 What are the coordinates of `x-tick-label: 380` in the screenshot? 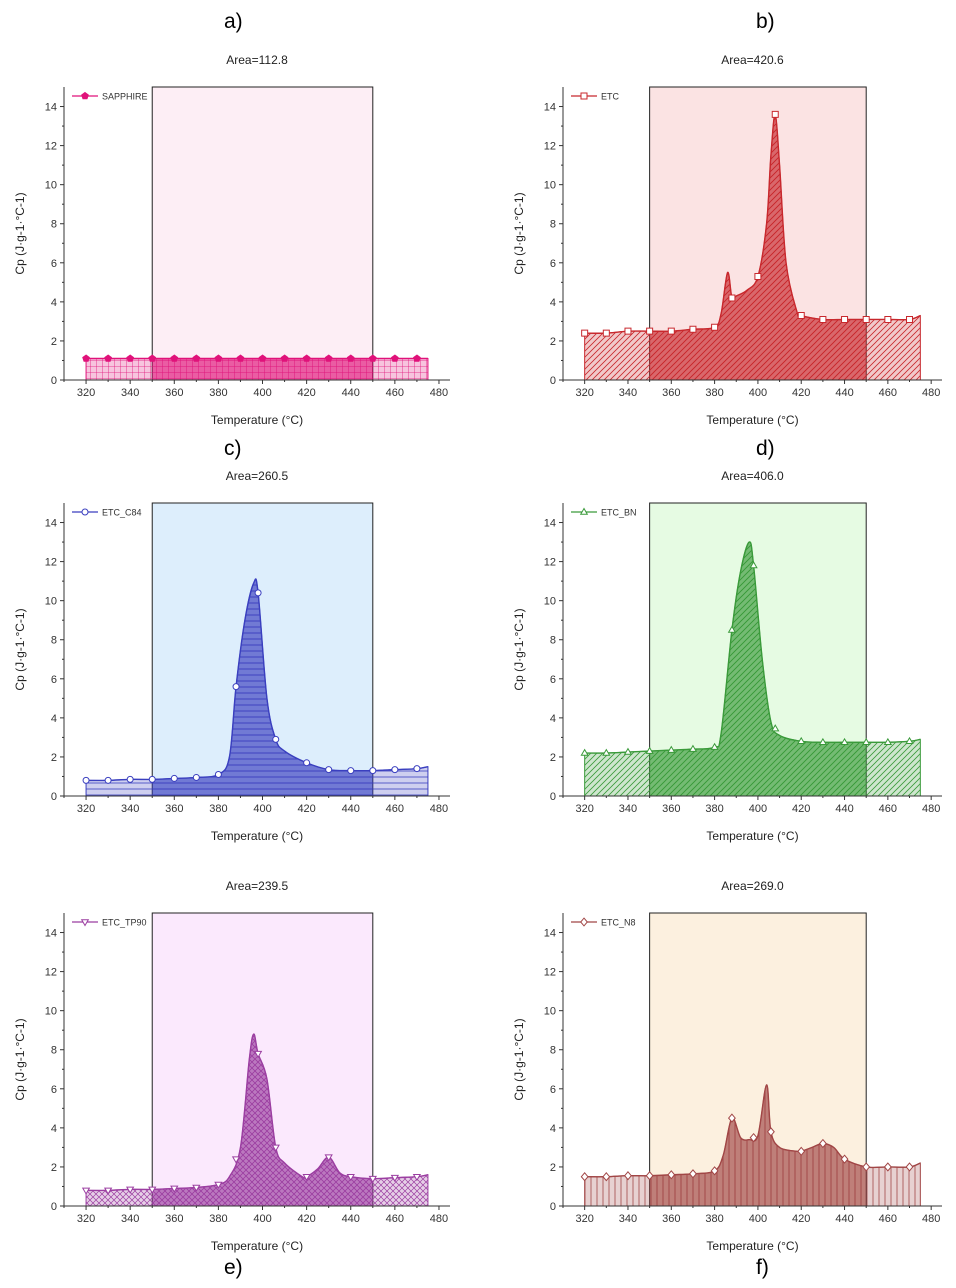 It's located at (714, 809).